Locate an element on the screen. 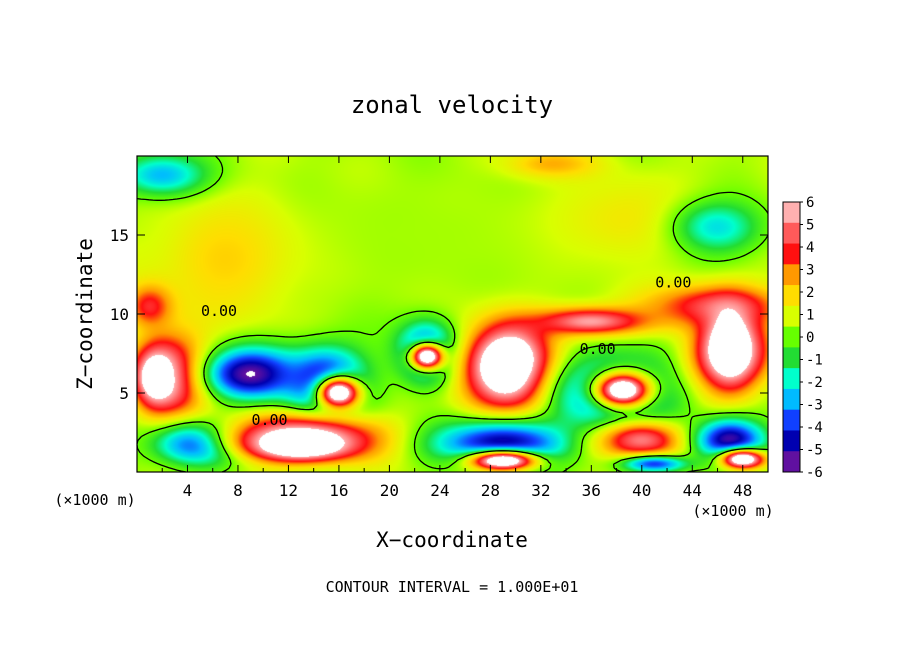 This screenshot has width=904, height=654. x-tick-label: 24 is located at coordinates (439, 490).